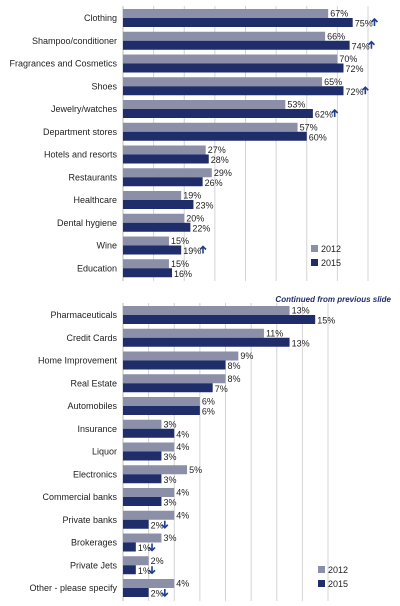 The width and height of the screenshot is (400, 606). What do you see at coordinates (95, 200) in the screenshot?
I see `category-label: Healthcare` at bounding box center [95, 200].